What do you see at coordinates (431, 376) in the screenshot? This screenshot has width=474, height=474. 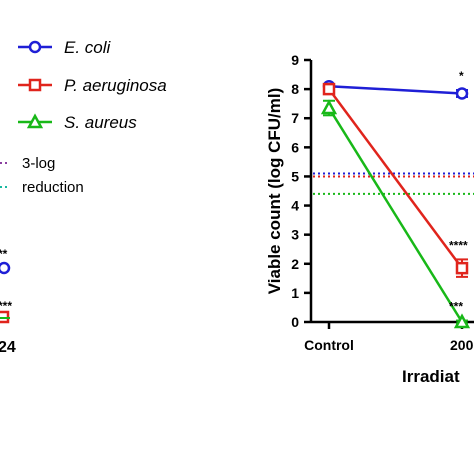 I see `x-axis-title: Irradiat` at bounding box center [431, 376].